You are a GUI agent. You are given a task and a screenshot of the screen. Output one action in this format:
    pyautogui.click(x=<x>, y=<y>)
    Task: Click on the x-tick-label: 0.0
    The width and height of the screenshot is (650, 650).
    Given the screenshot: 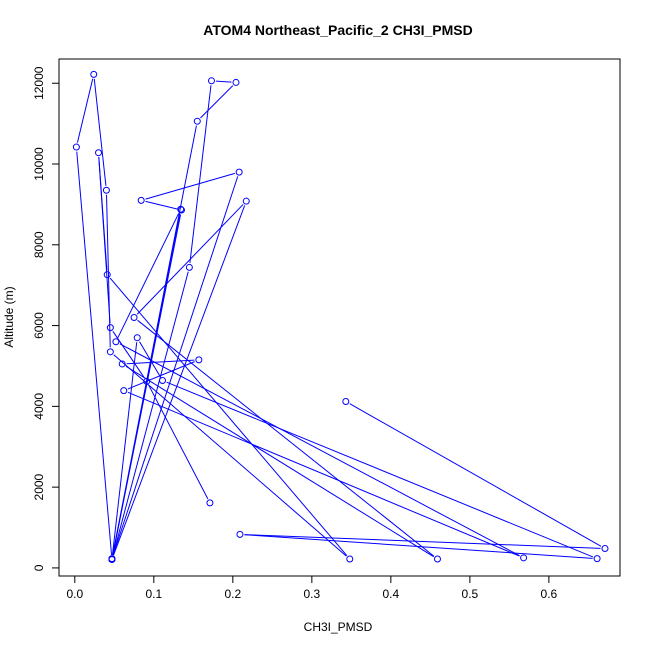 What is the action you would take?
    pyautogui.click(x=74, y=594)
    